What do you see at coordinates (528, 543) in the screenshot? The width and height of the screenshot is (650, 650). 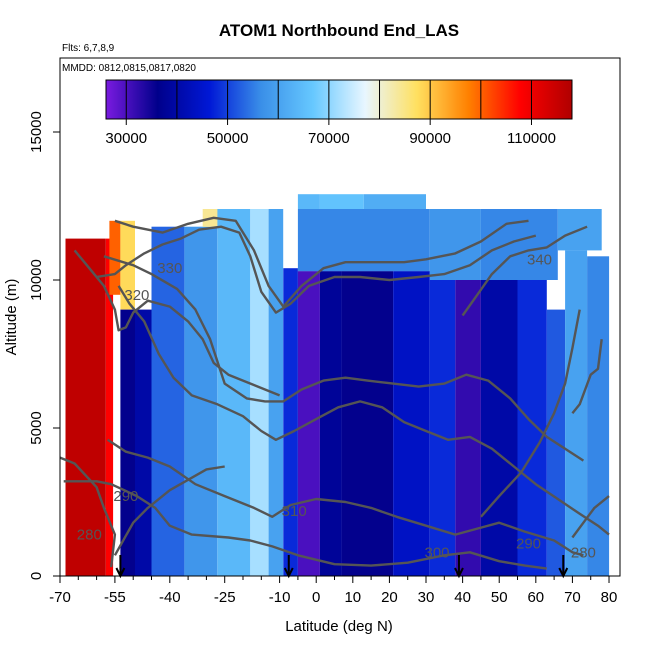 I see `contour-label-7: 290` at bounding box center [528, 543].